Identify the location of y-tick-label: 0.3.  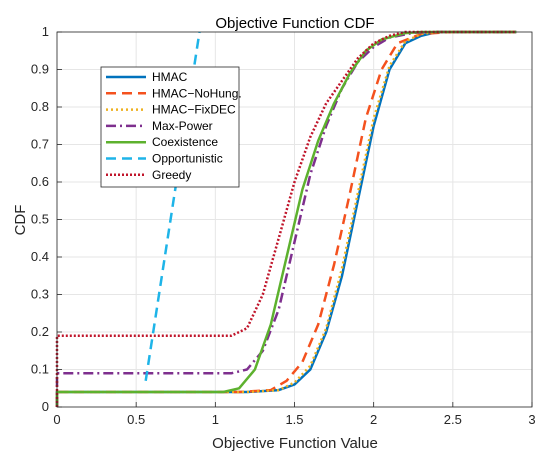
(40, 294).